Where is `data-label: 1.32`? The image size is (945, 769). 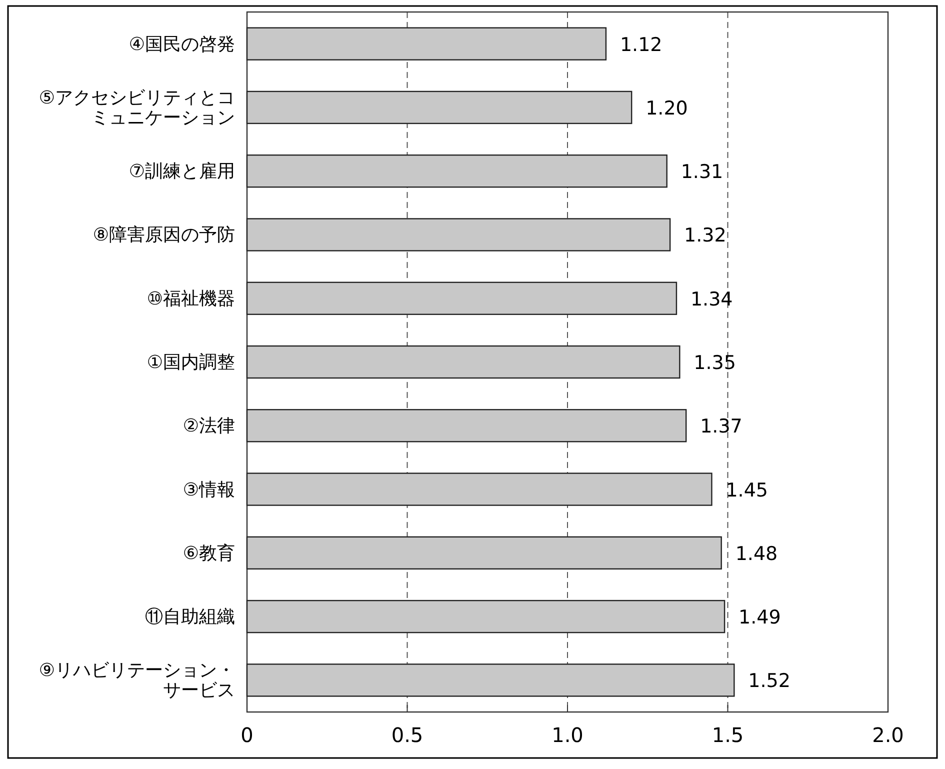 data-label: 1.32 is located at coordinates (705, 235).